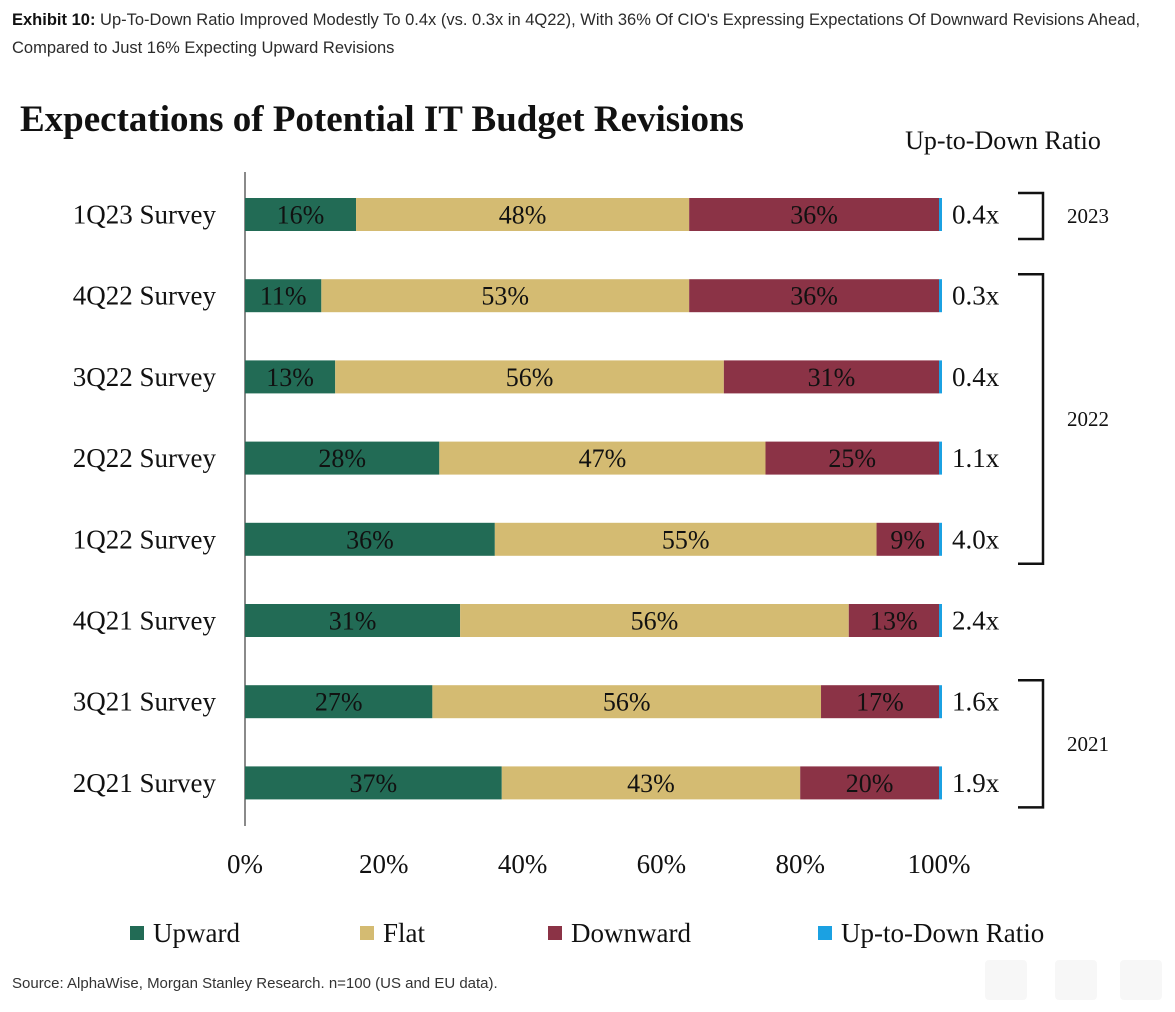 Image resolution: width=1175 pixels, height=1012 pixels. I want to click on bar-flat-2q21-survey, so click(651, 783).